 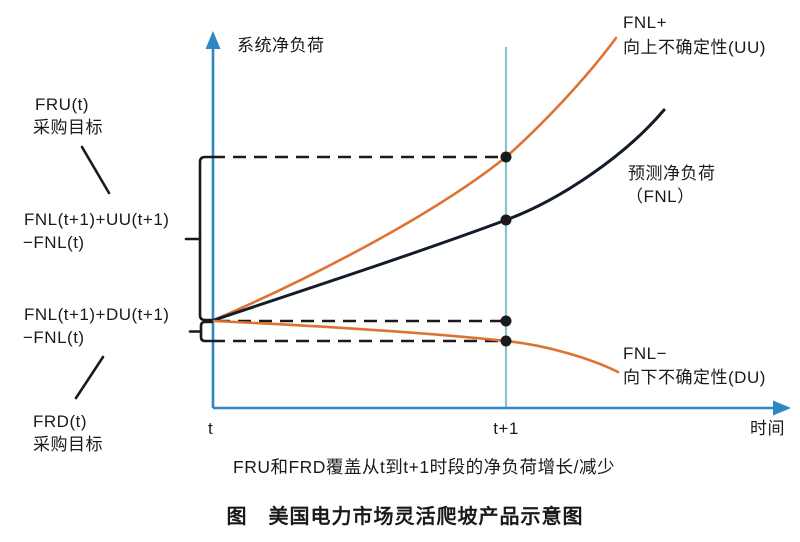 What do you see at coordinates (782, 408) in the screenshot?
I see `x-axis-arrowhead-icon` at bounding box center [782, 408].